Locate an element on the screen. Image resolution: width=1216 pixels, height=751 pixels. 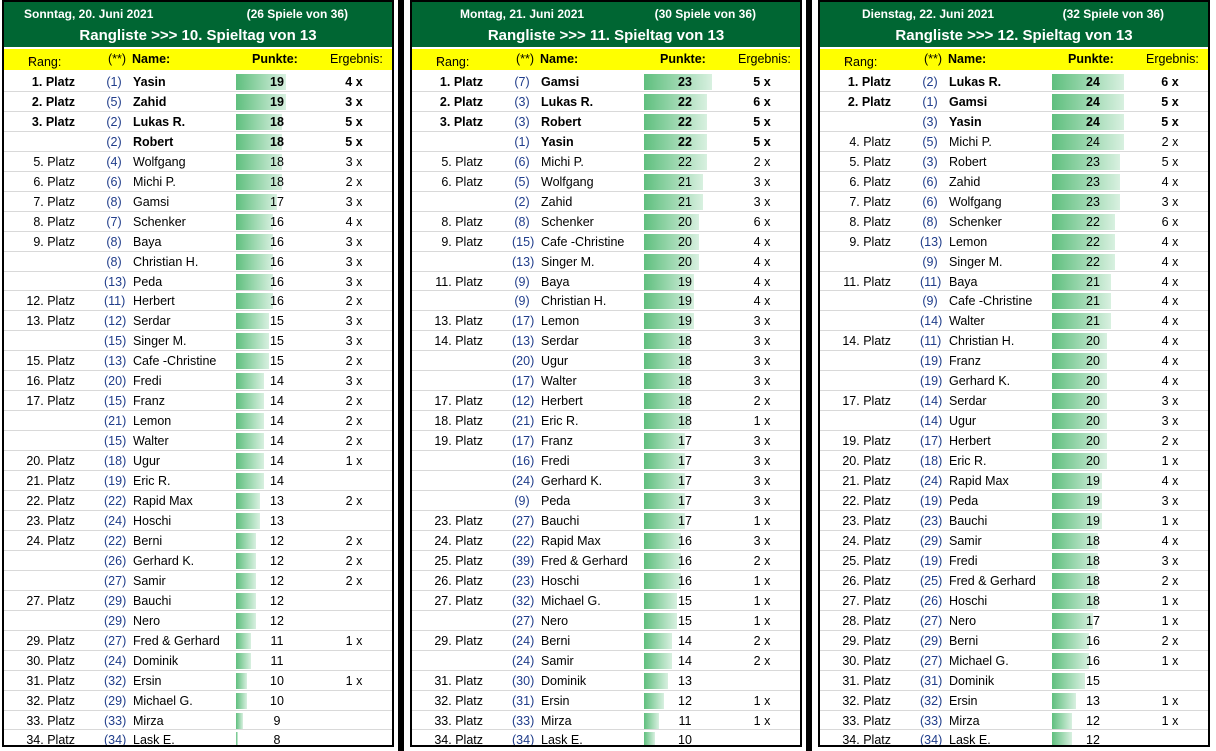
player-name-cell: Singer M. is located at coordinates (160, 341).